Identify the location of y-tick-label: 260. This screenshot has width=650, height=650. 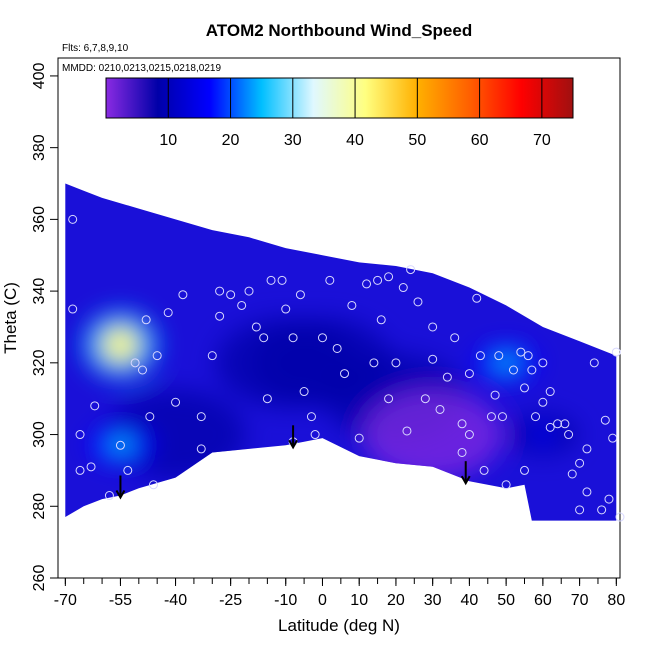
(39, 578).